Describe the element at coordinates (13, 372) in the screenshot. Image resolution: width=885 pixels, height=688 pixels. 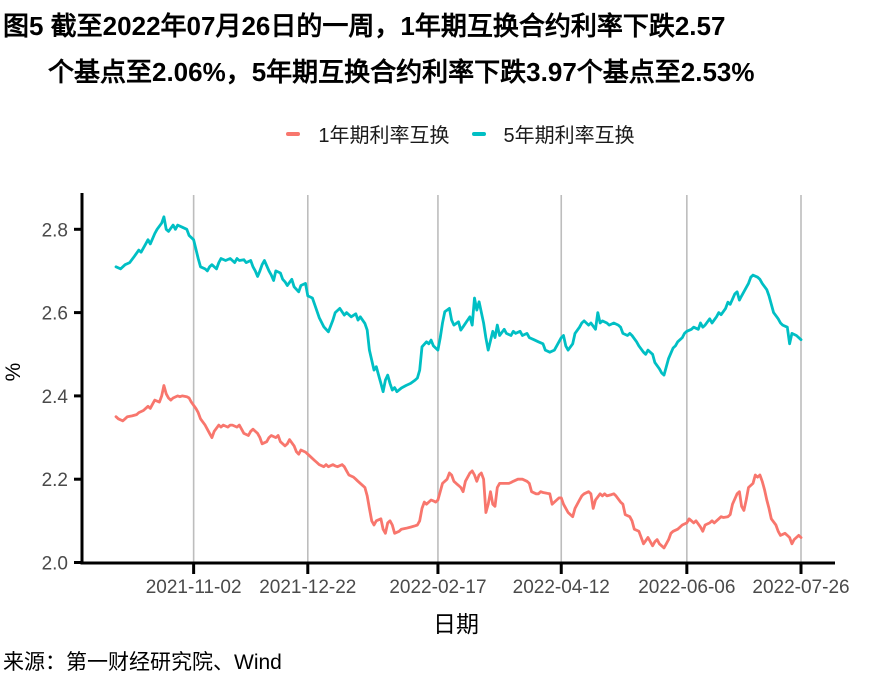
I see `y-axis-title: %` at that location.